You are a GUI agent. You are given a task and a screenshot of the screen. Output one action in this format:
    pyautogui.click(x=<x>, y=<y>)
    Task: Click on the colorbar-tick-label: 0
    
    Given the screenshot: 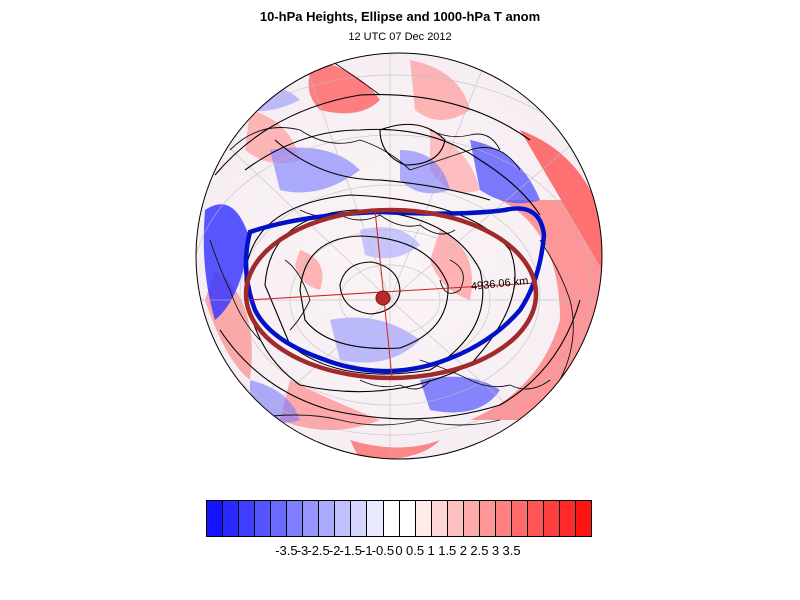 What is the action you would take?
    pyautogui.click(x=399, y=550)
    